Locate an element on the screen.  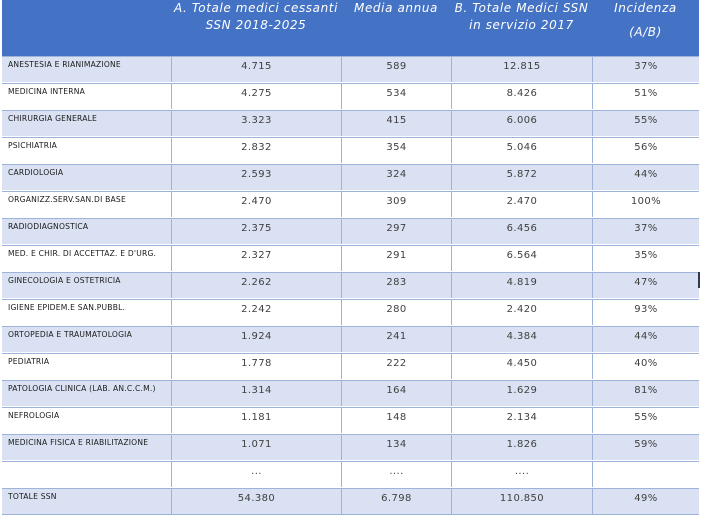
cell-totale-medici: 2.134 is located at coordinates (521, 420).